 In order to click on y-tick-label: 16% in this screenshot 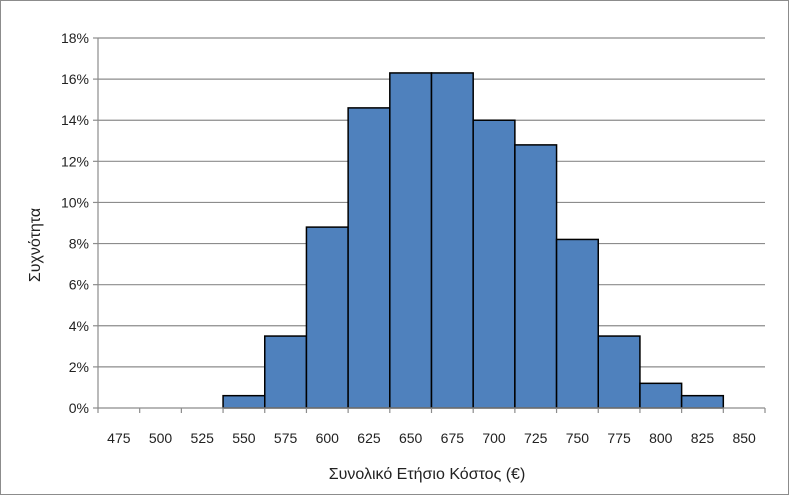, I will do `click(75, 79)`.